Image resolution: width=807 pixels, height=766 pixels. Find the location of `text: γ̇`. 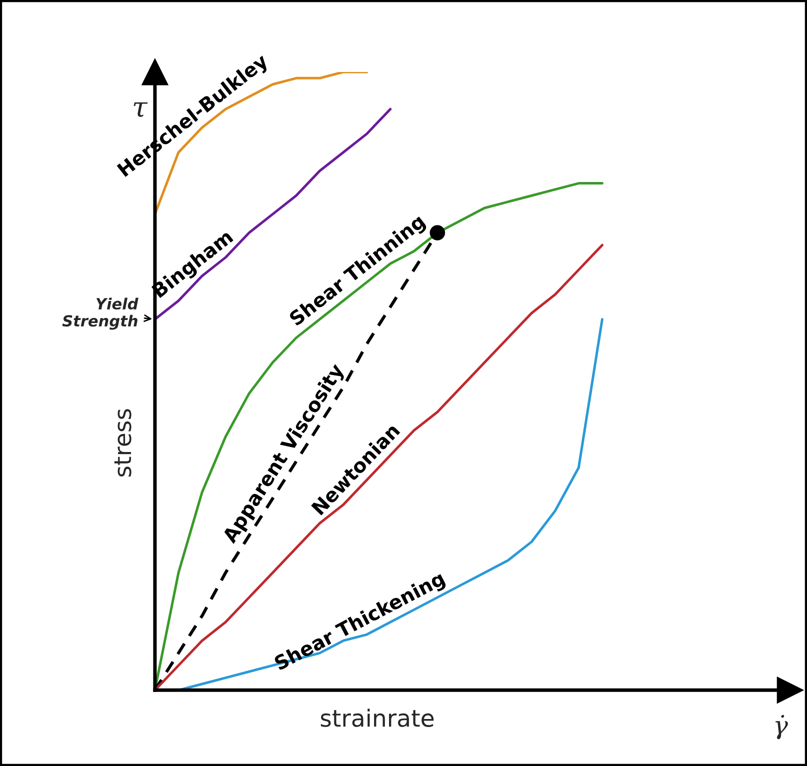

text: γ̇ is located at coordinates (781, 727).